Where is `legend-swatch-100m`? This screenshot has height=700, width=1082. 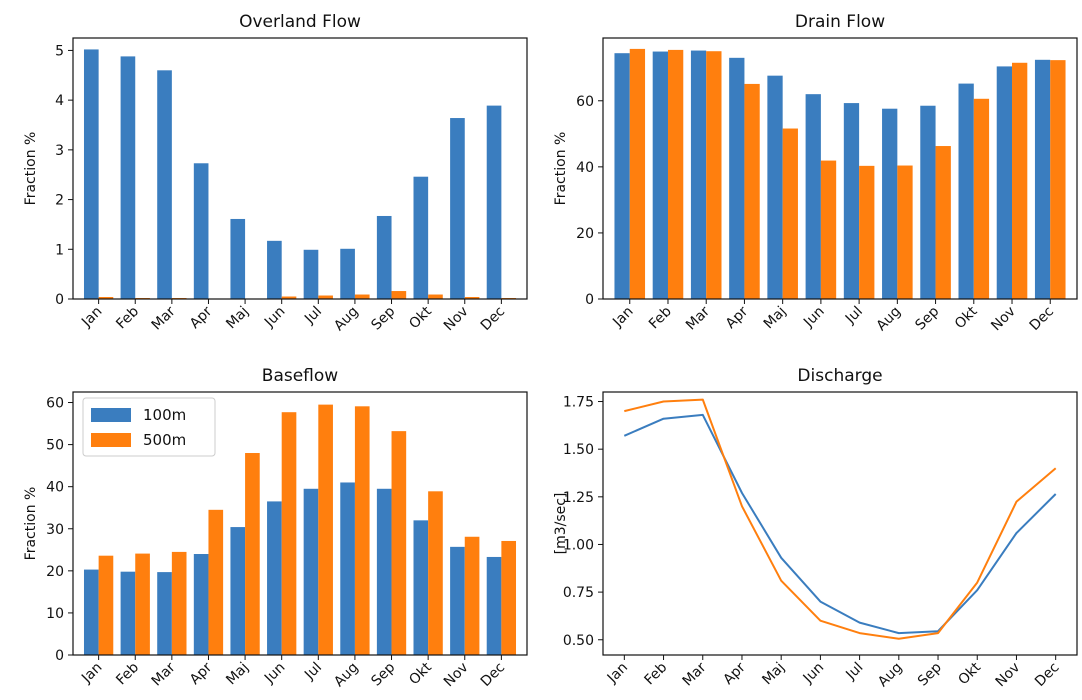 legend-swatch-100m is located at coordinates (111, 415).